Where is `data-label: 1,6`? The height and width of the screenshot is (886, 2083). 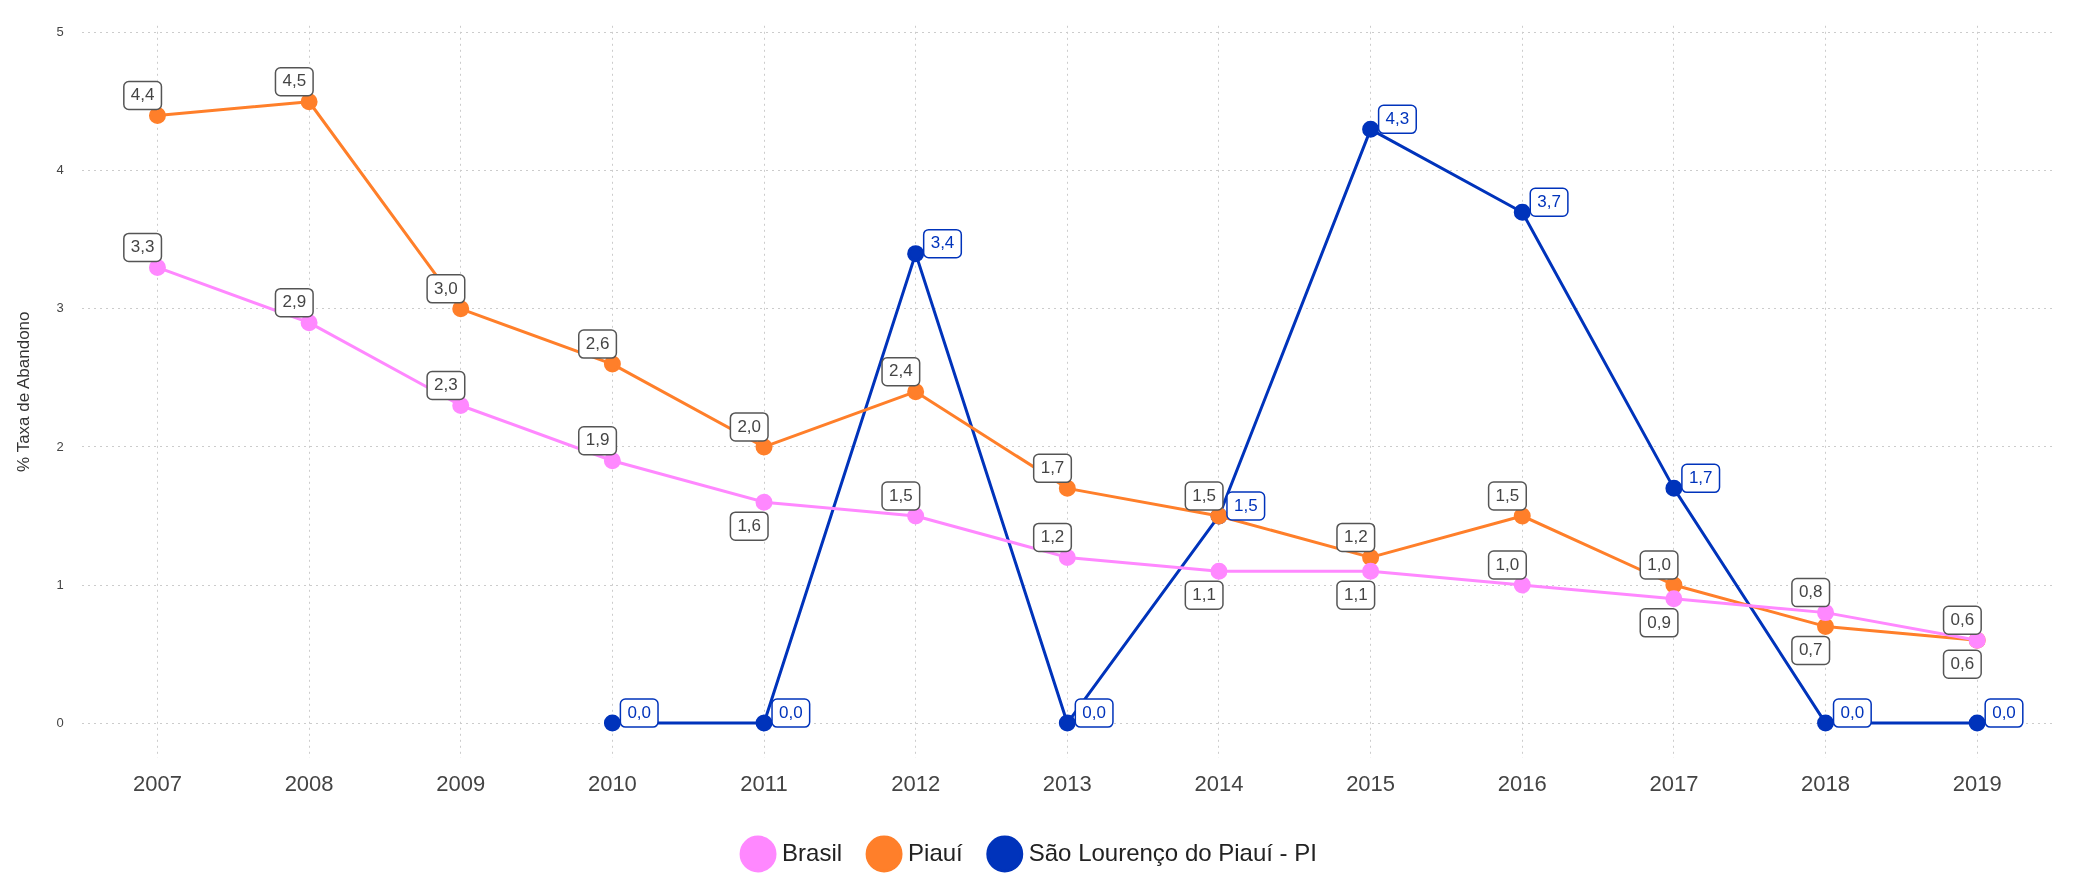
data-label: 1,6 is located at coordinates (749, 525).